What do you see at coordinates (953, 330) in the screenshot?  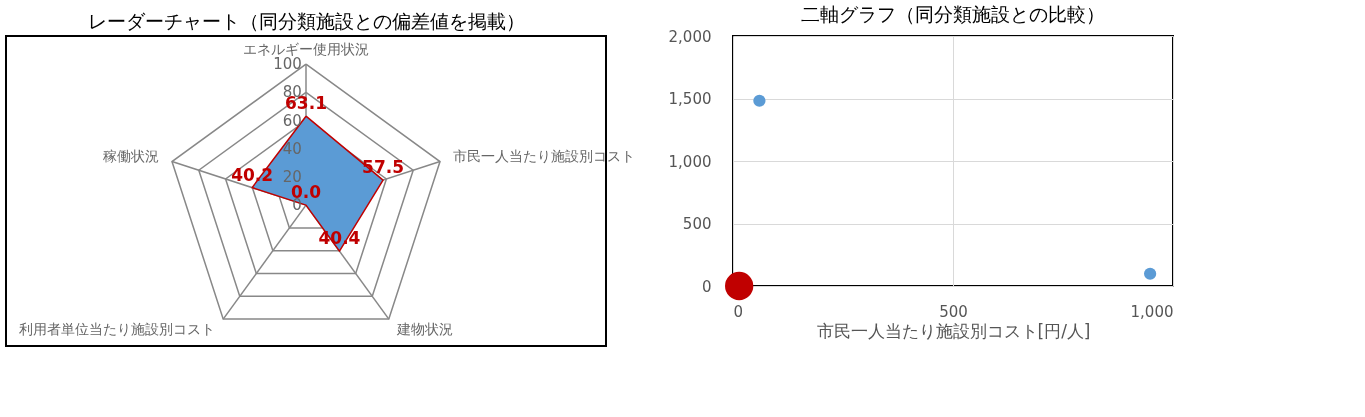 I see `x-axis-title: 市民一人当たり施設別コスト[円/人]` at bounding box center [953, 330].